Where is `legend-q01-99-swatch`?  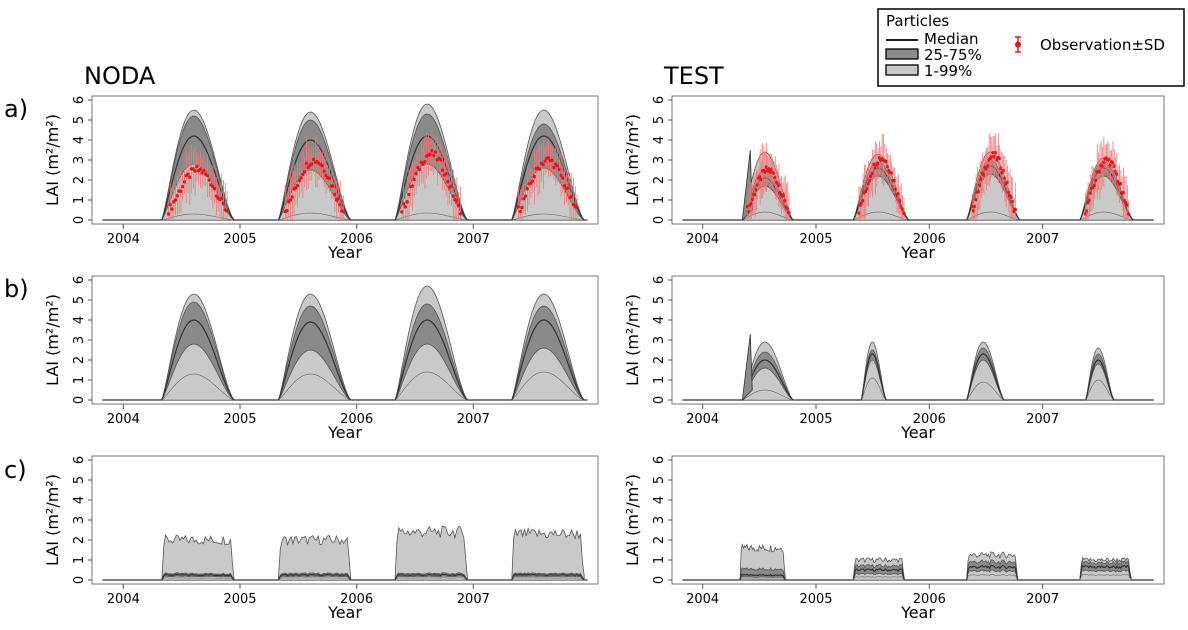
legend-q01-99-swatch is located at coordinates (902, 70).